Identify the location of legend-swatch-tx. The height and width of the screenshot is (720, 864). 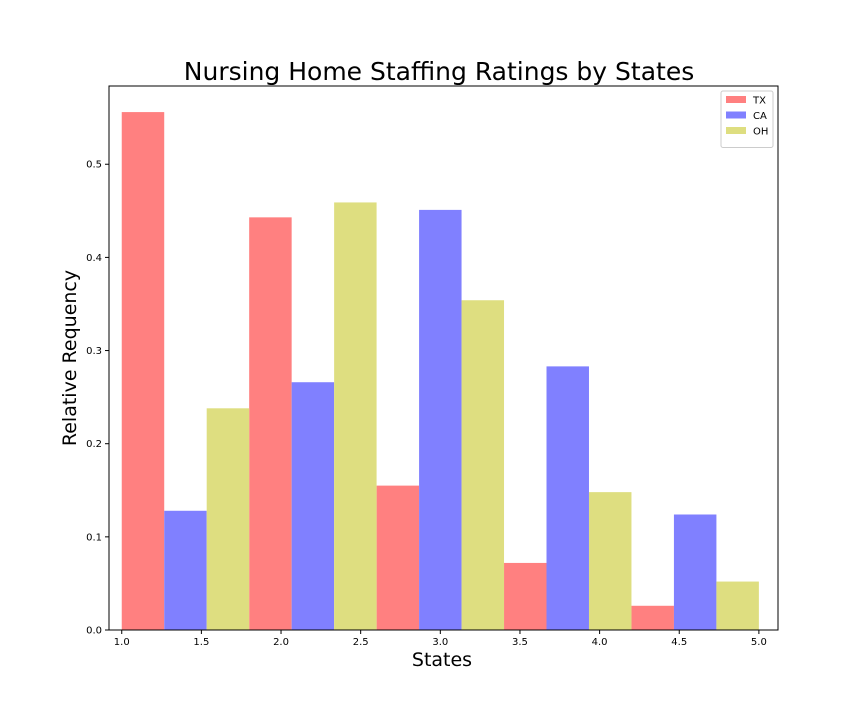
(736, 99).